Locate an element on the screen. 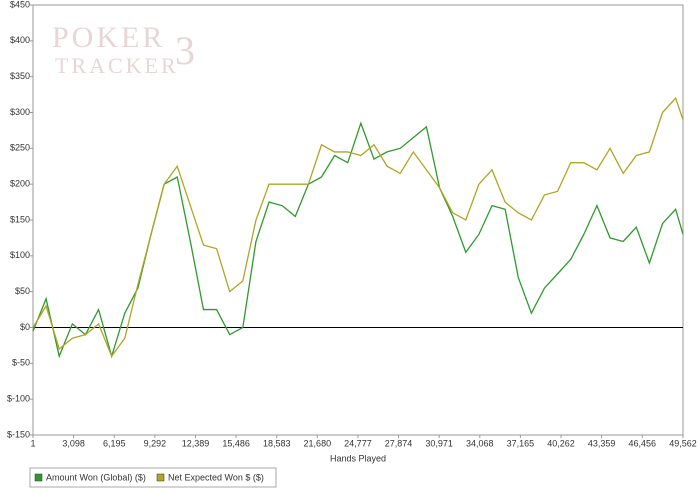 This screenshot has height=494, width=700. y-tick-label: $450 is located at coordinates (20, 4).